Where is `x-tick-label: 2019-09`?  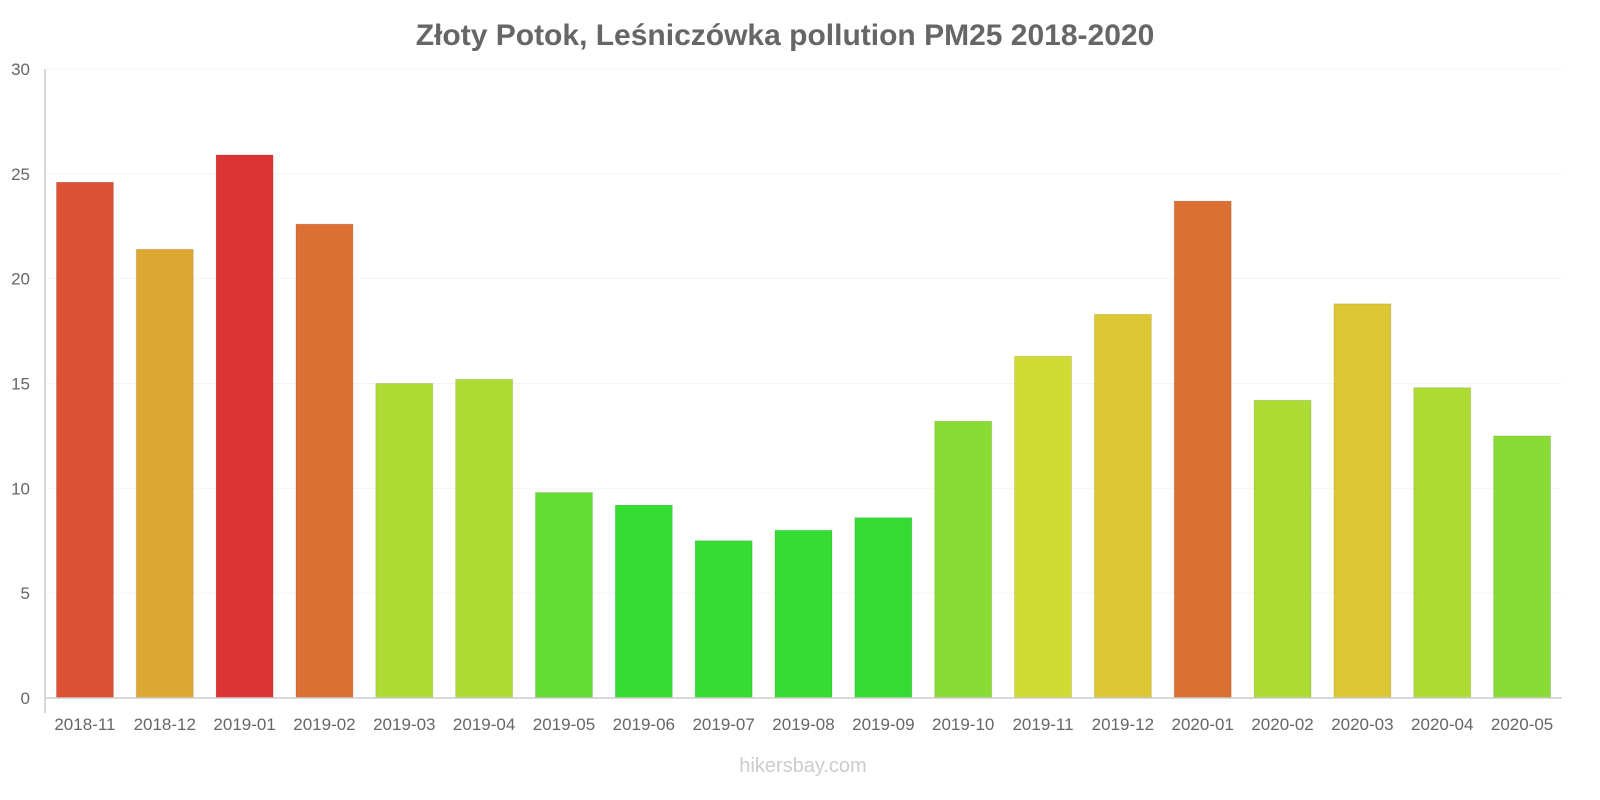 x-tick-label: 2019-09 is located at coordinates (883, 724).